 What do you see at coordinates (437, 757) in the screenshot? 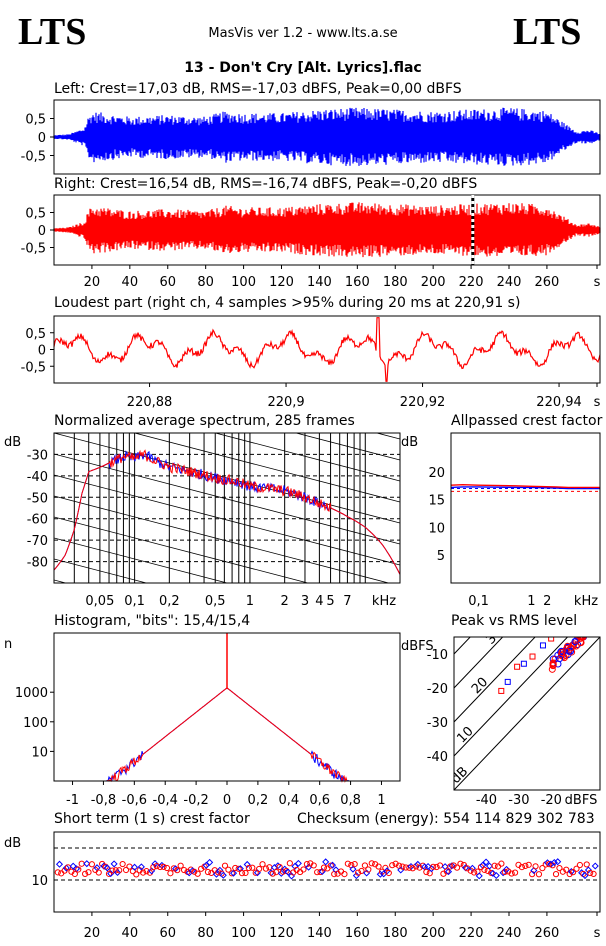
I see `peak-vs-rms-ytick-label: -40` at bounding box center [437, 757].